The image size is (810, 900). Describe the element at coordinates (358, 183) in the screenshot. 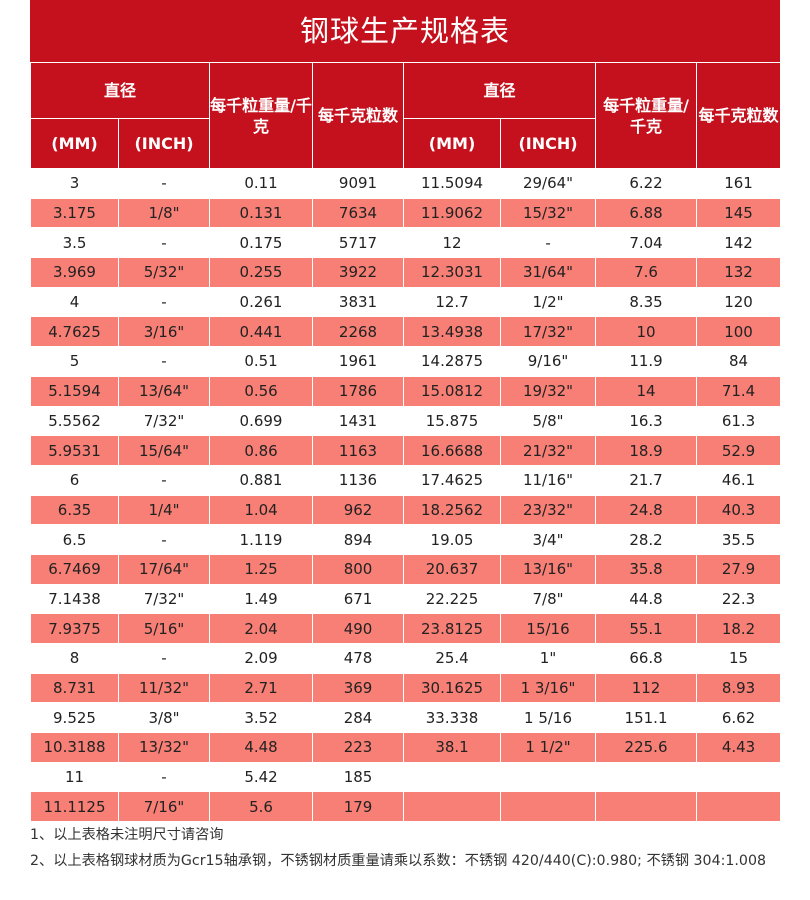

I see `cell-left-count: 9091` at that location.